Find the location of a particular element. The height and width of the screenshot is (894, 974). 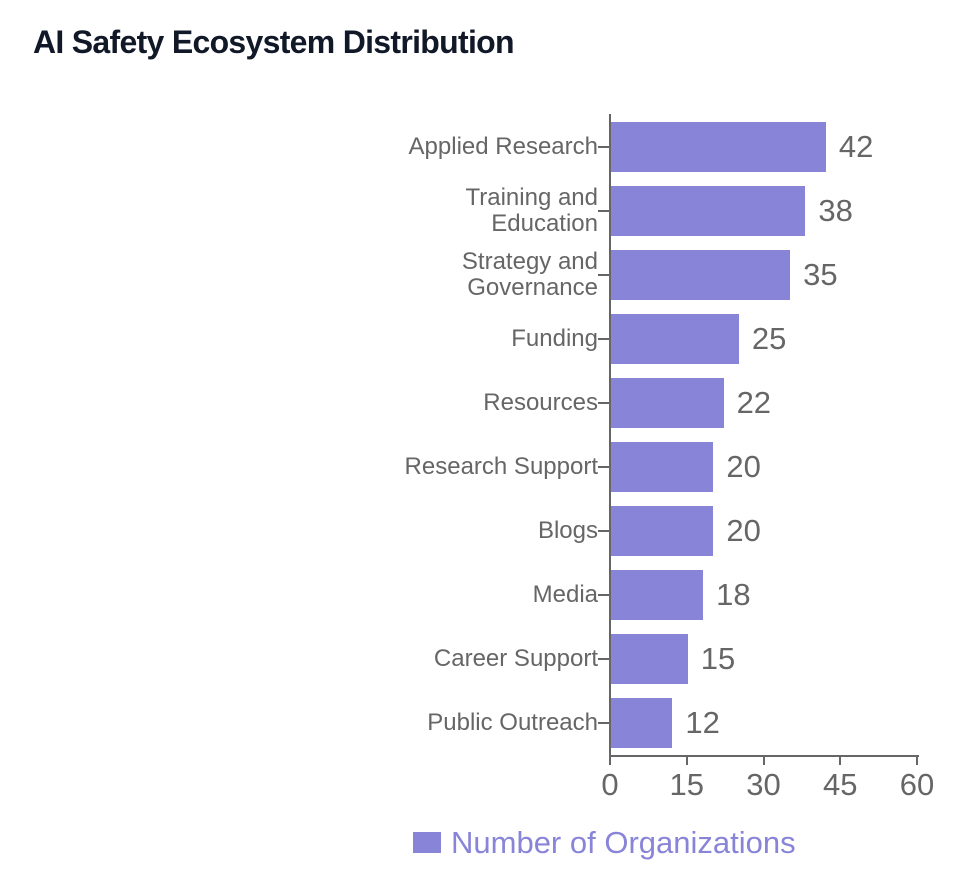

x-tick-label: 45 is located at coordinates (840, 784).